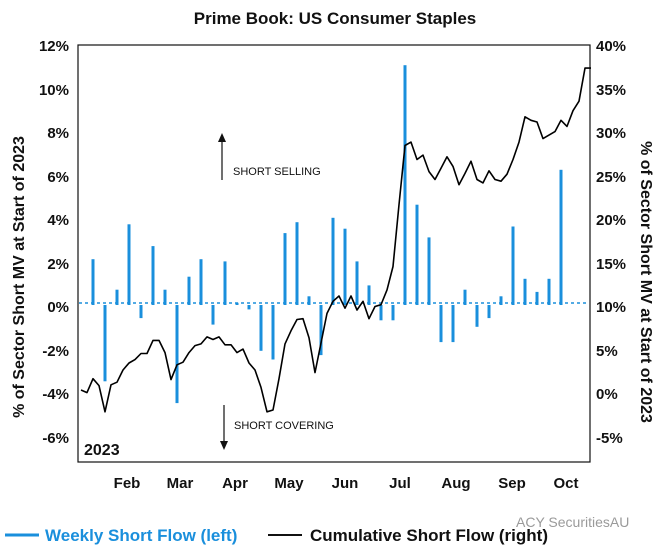 Image resolution: width=667 pixels, height=552 pixels. I want to click on short-covering-annotation: SHORT COVERING, so click(277, 427).